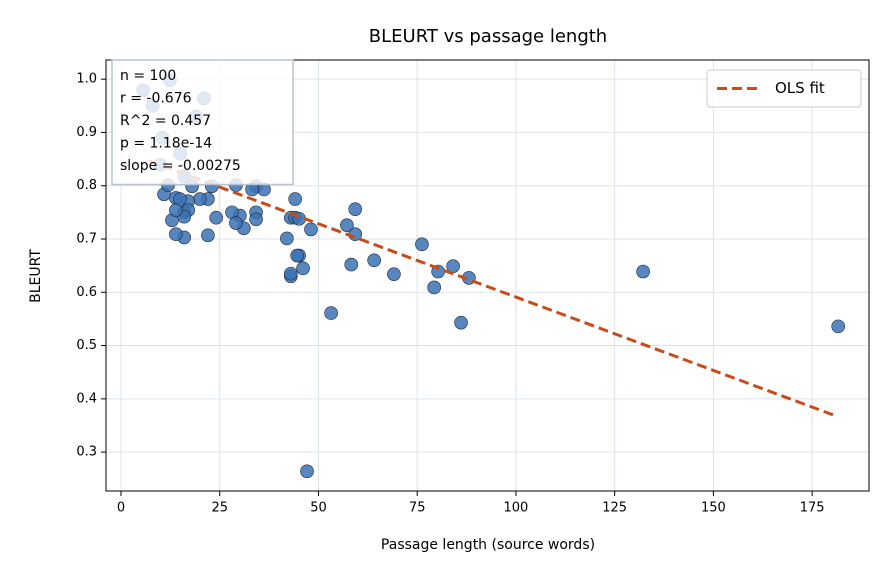 This screenshot has height=584, width=896. Describe the element at coordinates (417, 508) in the screenshot. I see `x-tick-label: 75` at that location.